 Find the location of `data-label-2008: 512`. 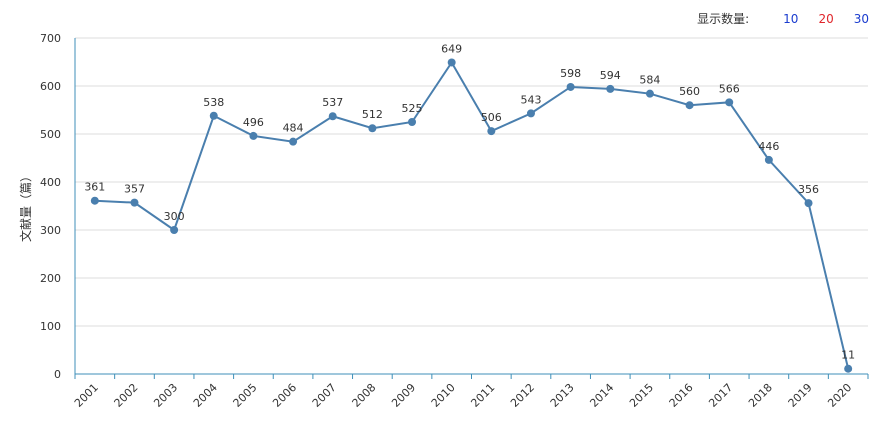

data-label-2008: 512 is located at coordinates (372, 114).